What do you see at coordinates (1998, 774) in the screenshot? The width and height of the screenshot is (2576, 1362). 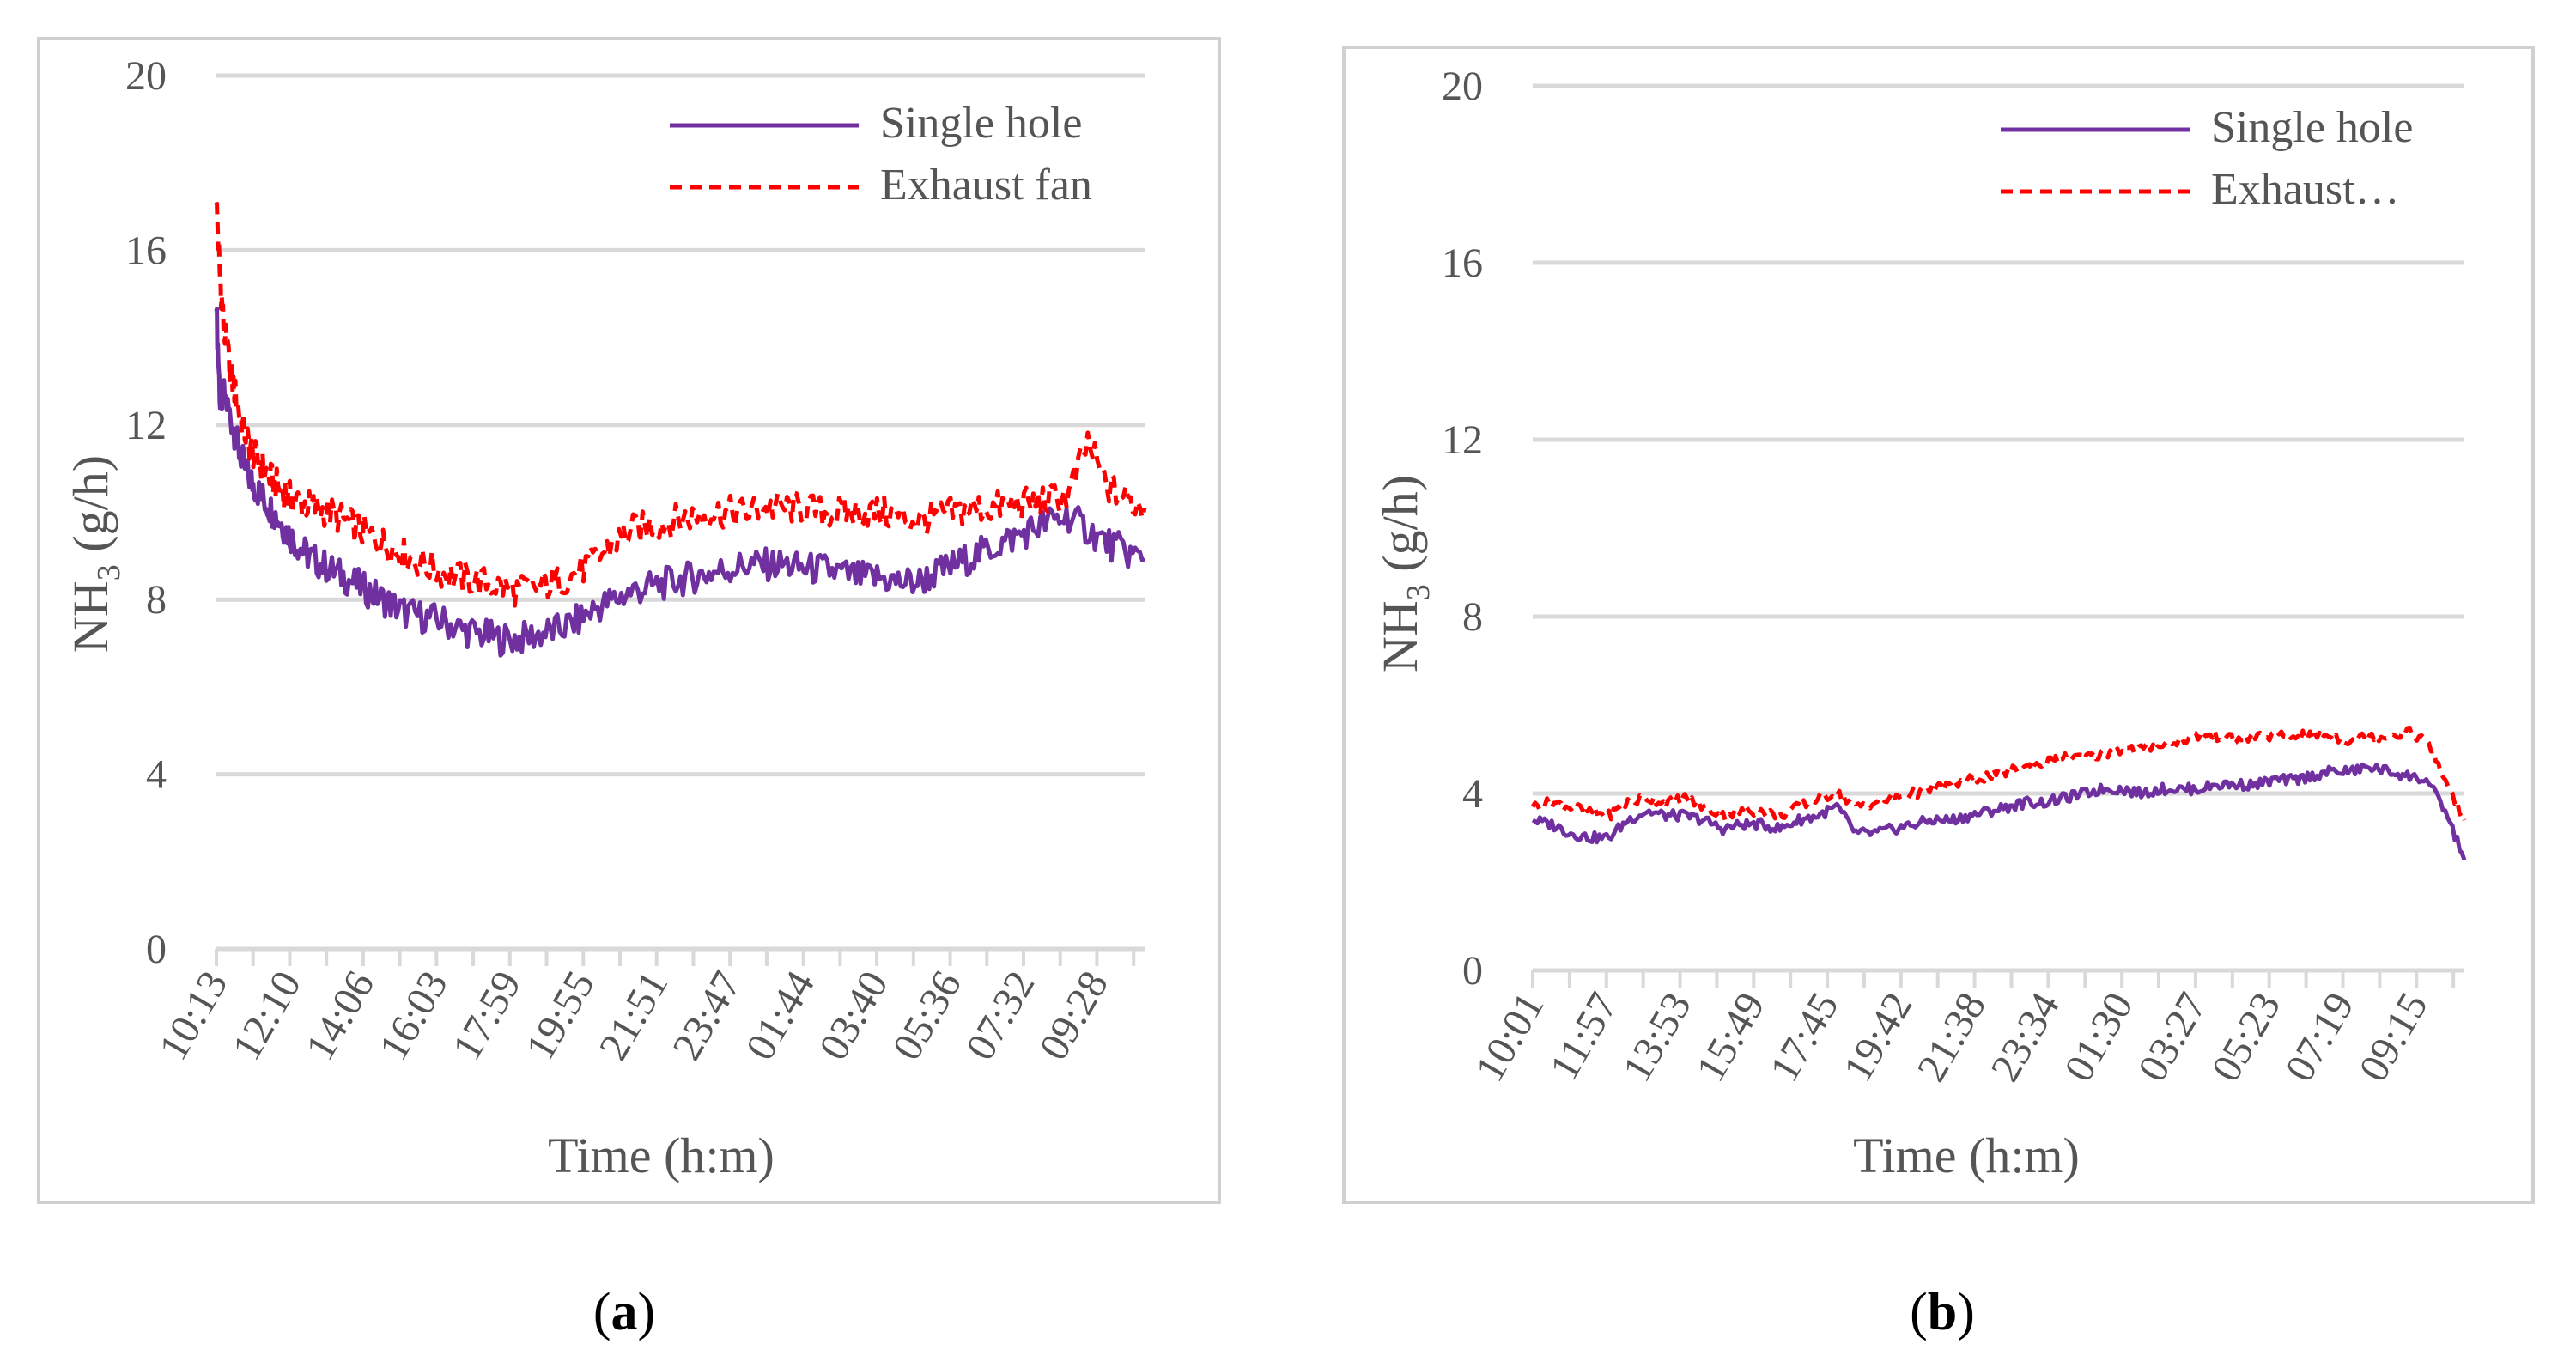 I see `series-line-b-exhaust-fan` at bounding box center [1998, 774].